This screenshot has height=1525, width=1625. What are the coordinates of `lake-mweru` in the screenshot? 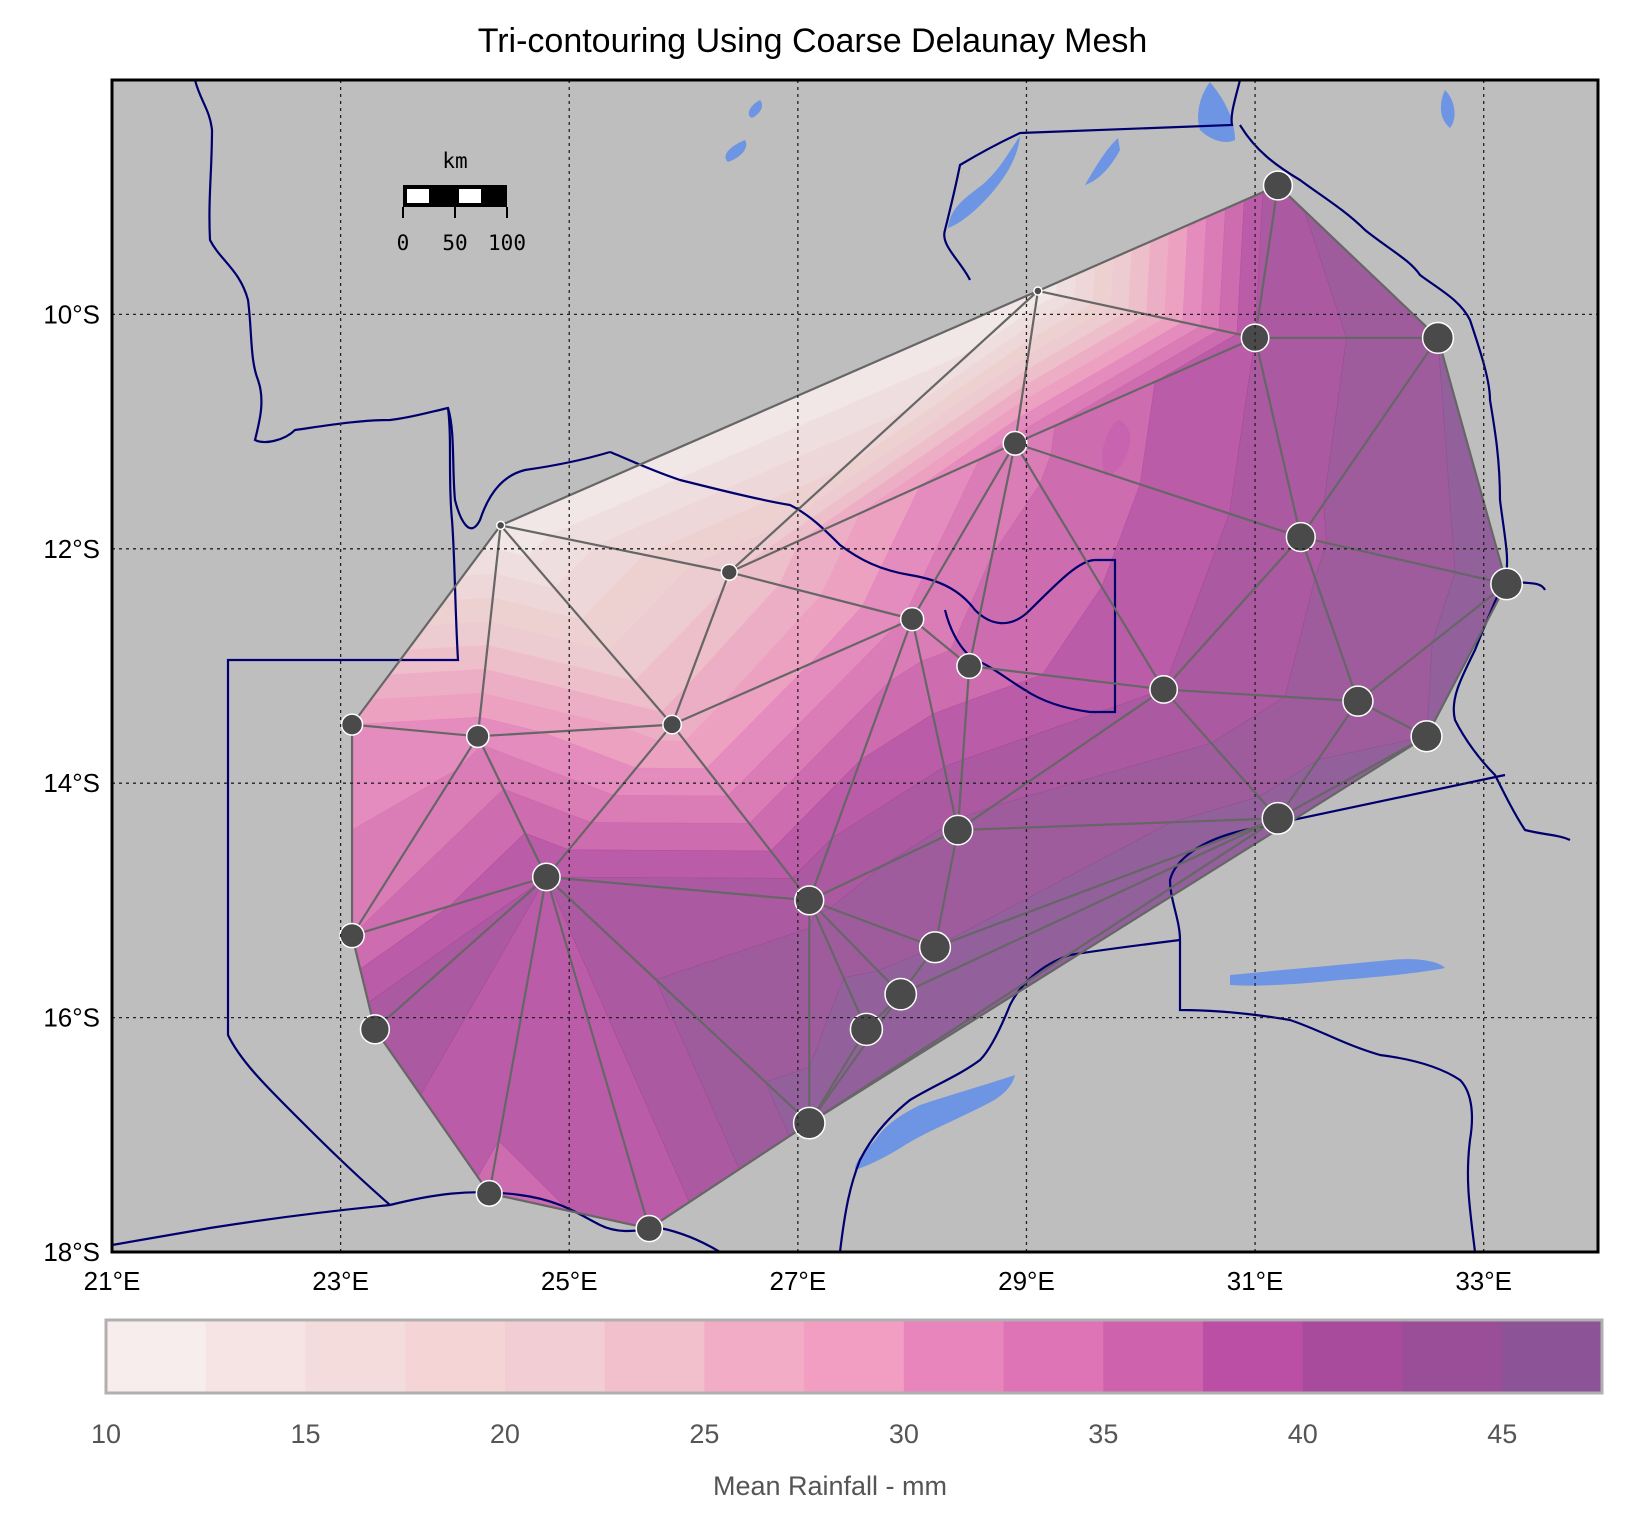 It's located at (1102, 161).